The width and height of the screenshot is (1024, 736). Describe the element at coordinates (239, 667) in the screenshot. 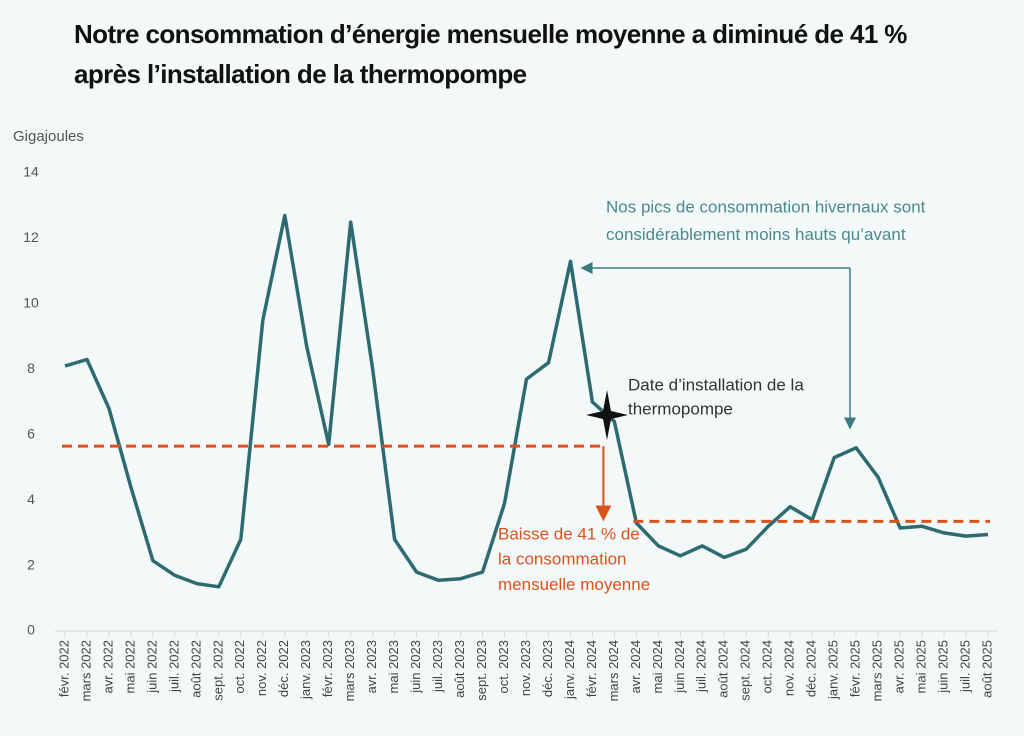

I see `x-tick-label: oct. 2022` at that location.